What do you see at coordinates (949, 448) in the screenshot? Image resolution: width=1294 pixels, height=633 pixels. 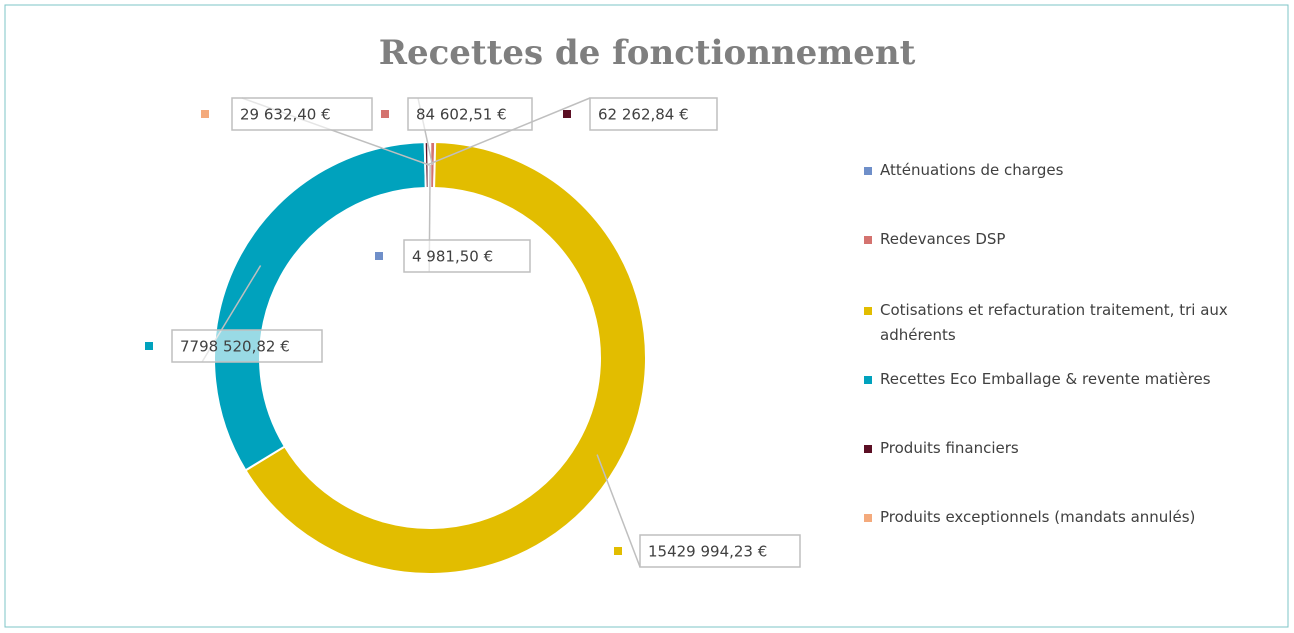 I see `legend-label: Produits financiers` at bounding box center [949, 448].